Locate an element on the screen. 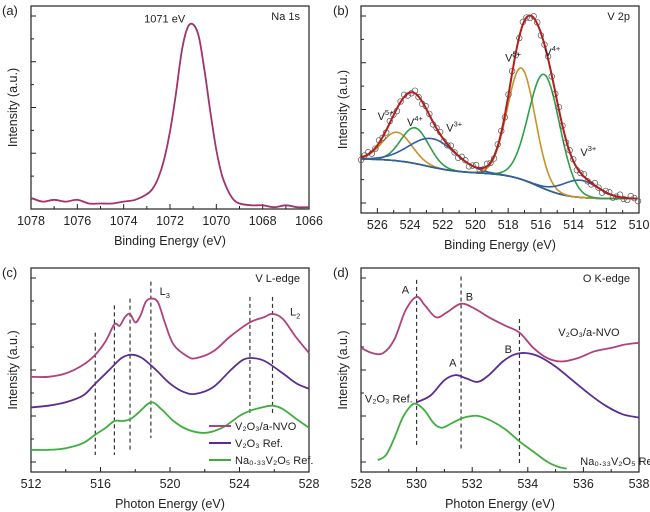  panel-label: (b) is located at coordinates (341, 10).